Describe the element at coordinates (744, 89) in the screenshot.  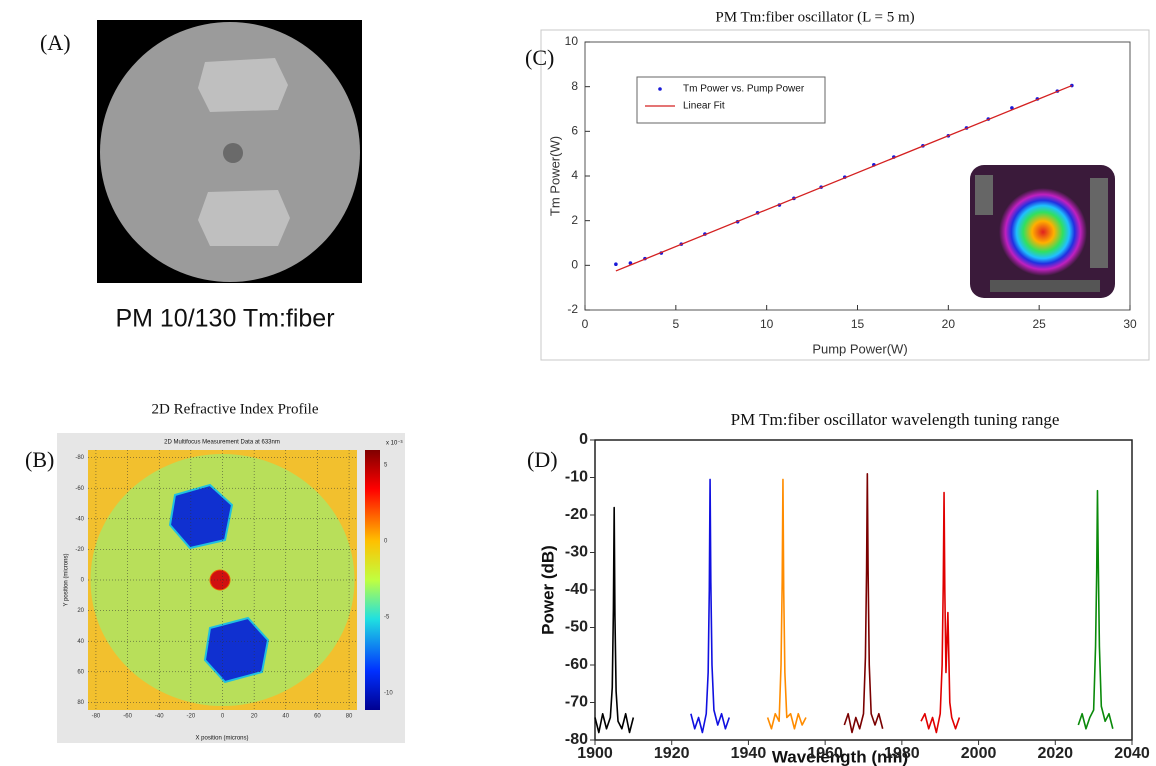
I see `legend-label: Tm Power vs. Pump Power` at that location.